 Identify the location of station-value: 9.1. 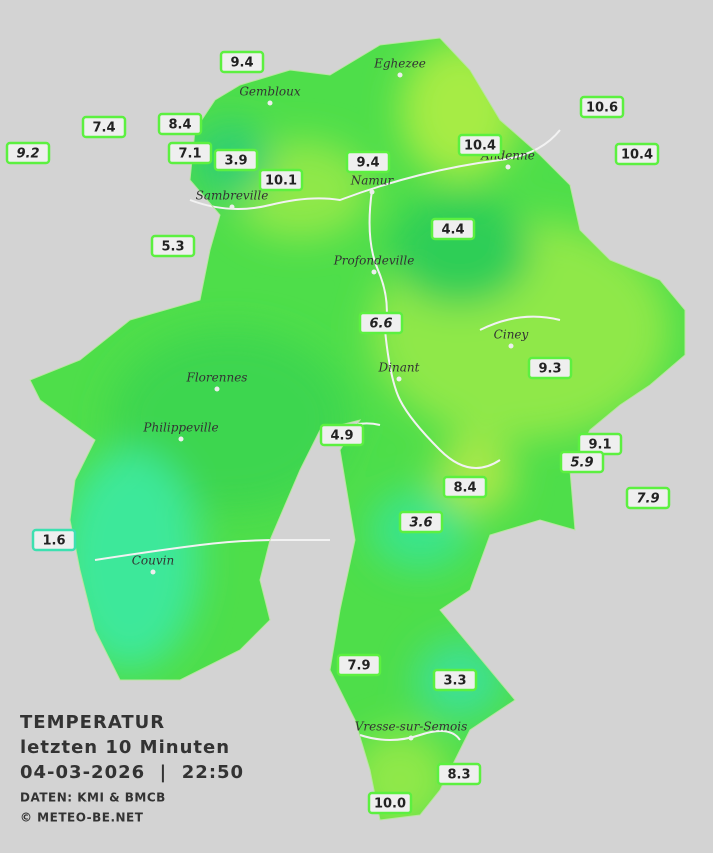
(599, 445).